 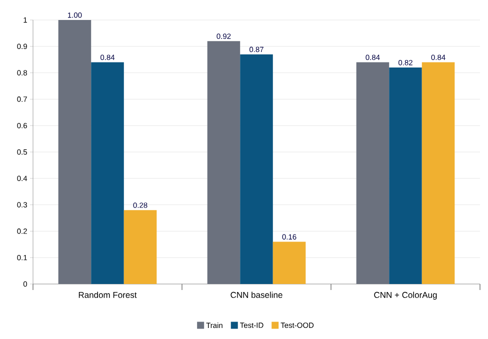 What do you see at coordinates (107, 295) in the screenshot?
I see `x-tick-label: Random Forest` at bounding box center [107, 295].